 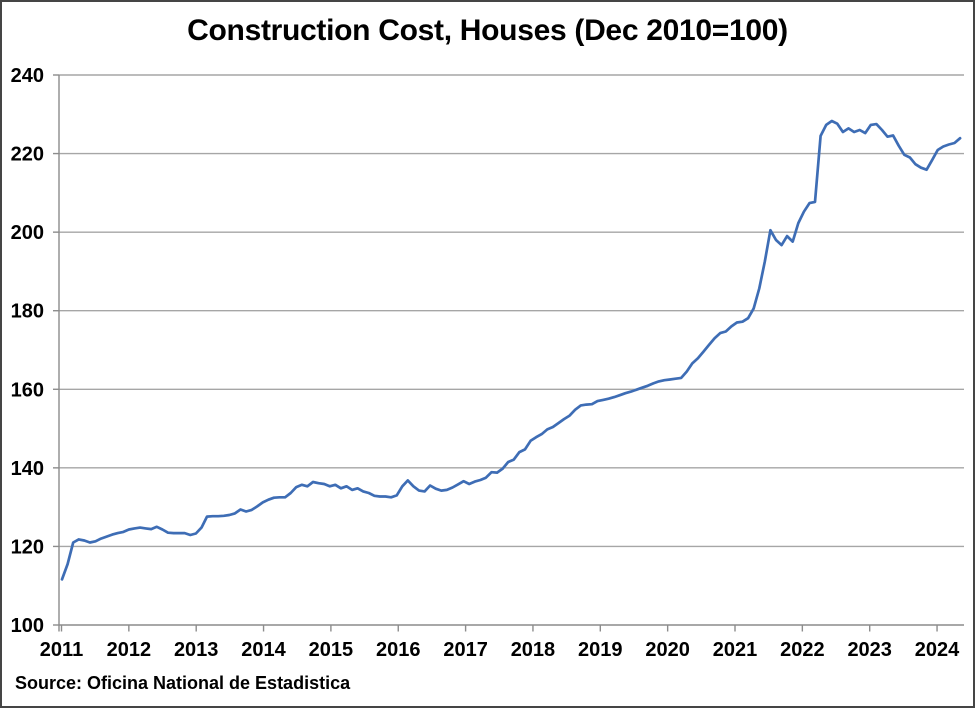 What do you see at coordinates (27, 76) in the screenshot?
I see `y-tick-label: 240` at bounding box center [27, 76].